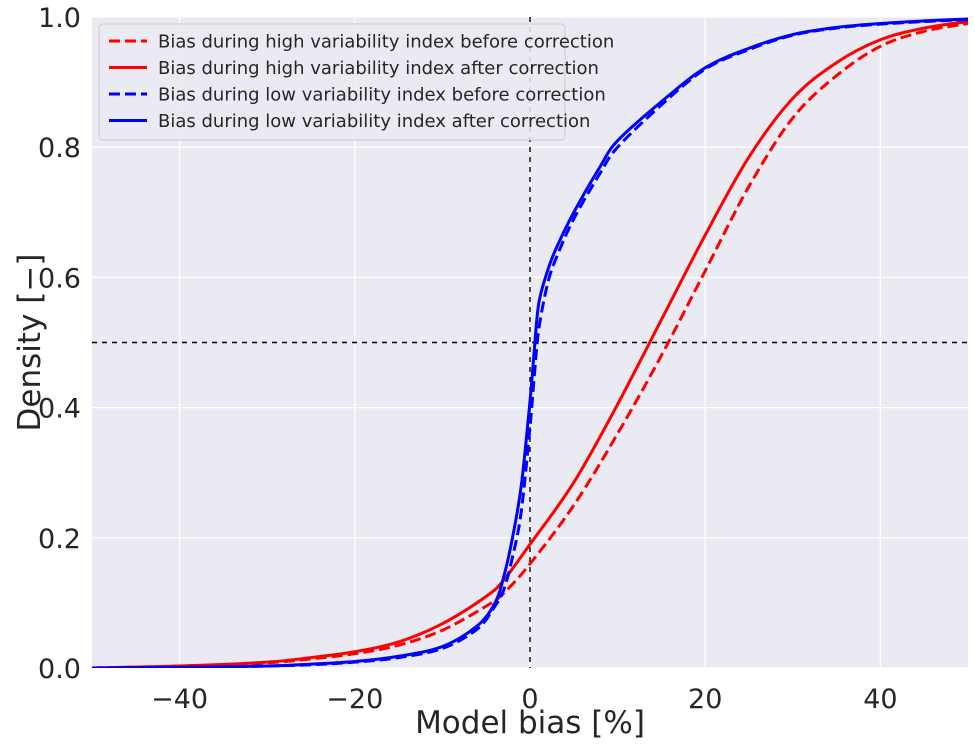 Image resolution: width=975 pixels, height=746 pixels. Describe the element at coordinates (30, 343) in the screenshot. I see `y-axis-label: Density [−]` at that location.